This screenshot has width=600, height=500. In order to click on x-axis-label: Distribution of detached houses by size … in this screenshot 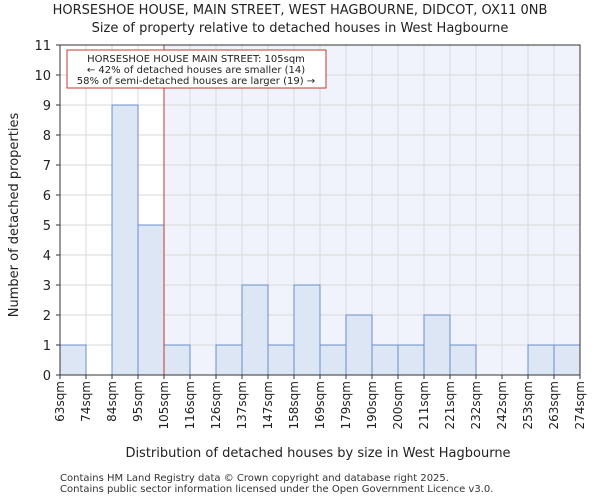, I will do `click(317, 453)`.